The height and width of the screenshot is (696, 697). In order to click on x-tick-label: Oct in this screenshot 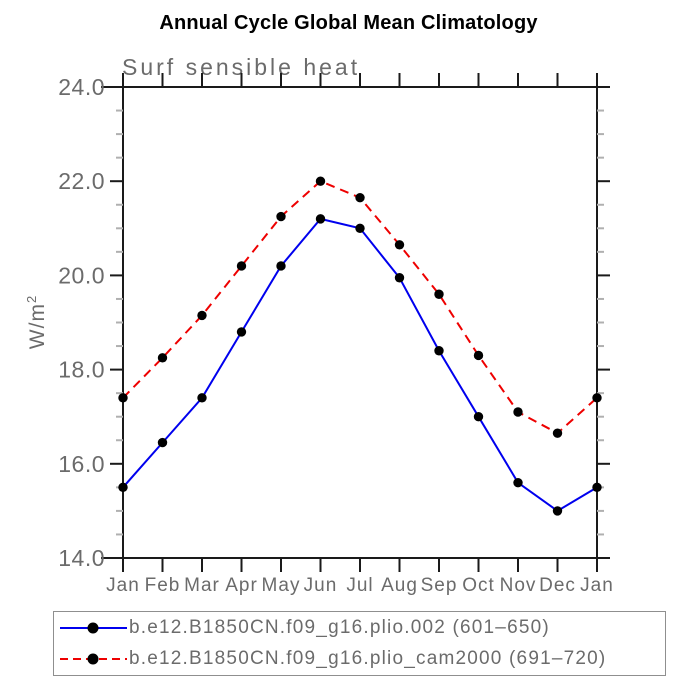, I will do `click(478, 585)`.